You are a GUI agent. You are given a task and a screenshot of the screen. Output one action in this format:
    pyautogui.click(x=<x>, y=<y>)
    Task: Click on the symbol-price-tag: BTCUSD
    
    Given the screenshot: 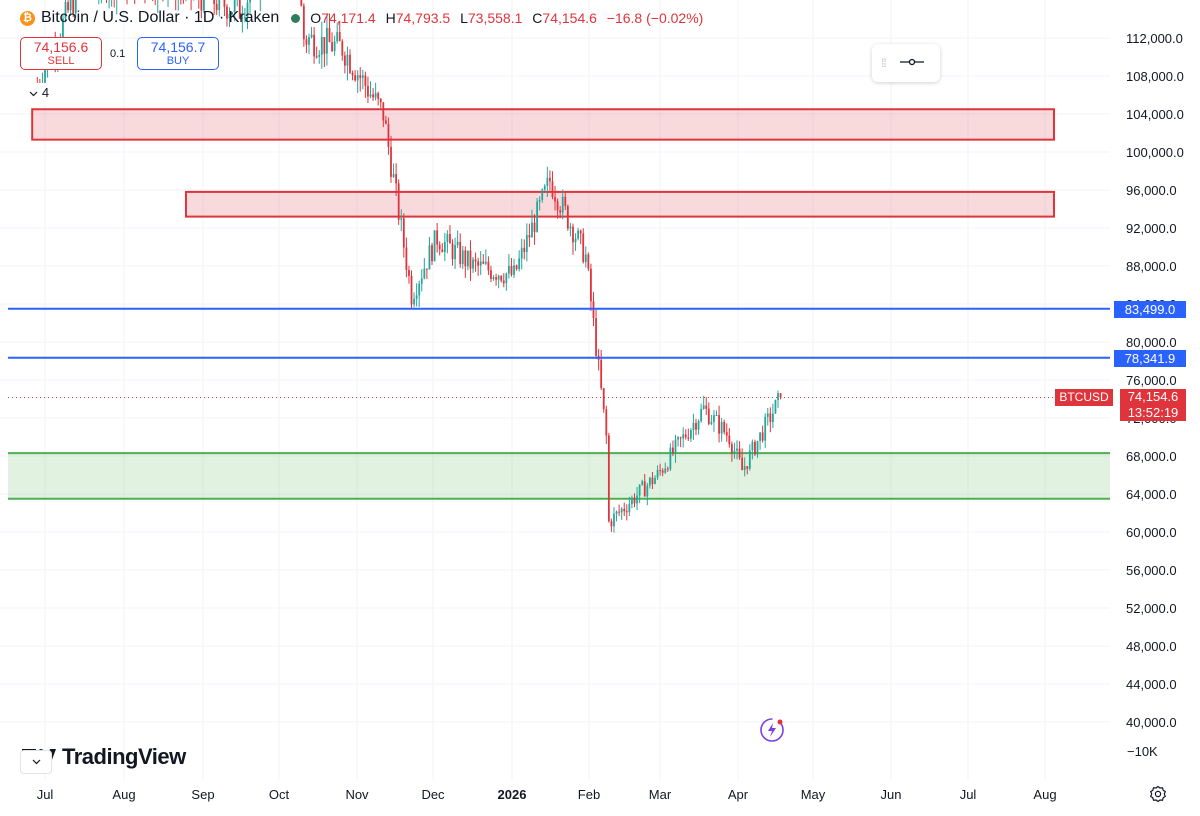 What is the action you would take?
    pyautogui.click(x=1084, y=397)
    